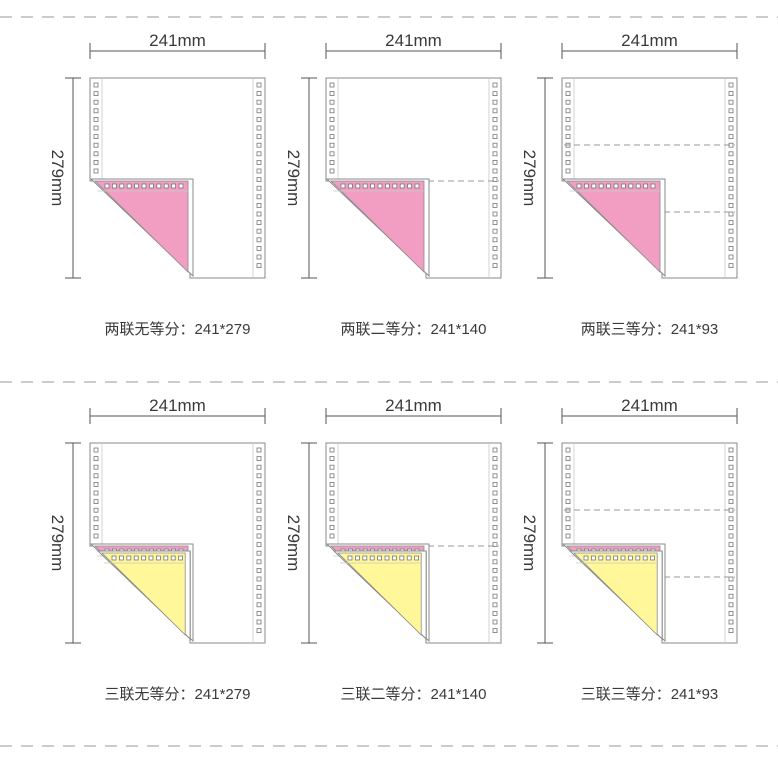  Describe the element at coordinates (379, 594) in the screenshot. I see `yellow-ply` at that location.